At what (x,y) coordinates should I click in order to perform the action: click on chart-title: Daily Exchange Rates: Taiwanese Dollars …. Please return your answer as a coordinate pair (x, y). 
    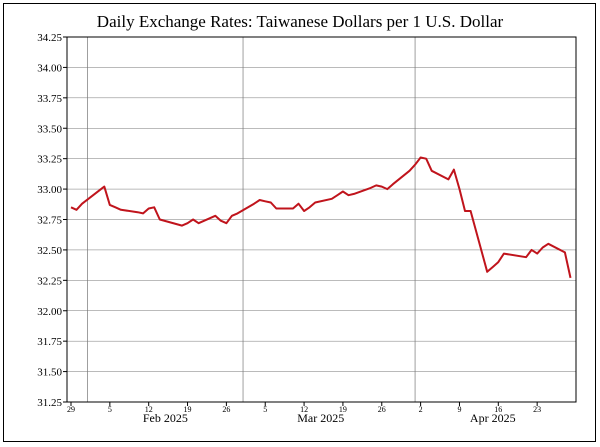
    Looking at the image, I should click on (300, 21).